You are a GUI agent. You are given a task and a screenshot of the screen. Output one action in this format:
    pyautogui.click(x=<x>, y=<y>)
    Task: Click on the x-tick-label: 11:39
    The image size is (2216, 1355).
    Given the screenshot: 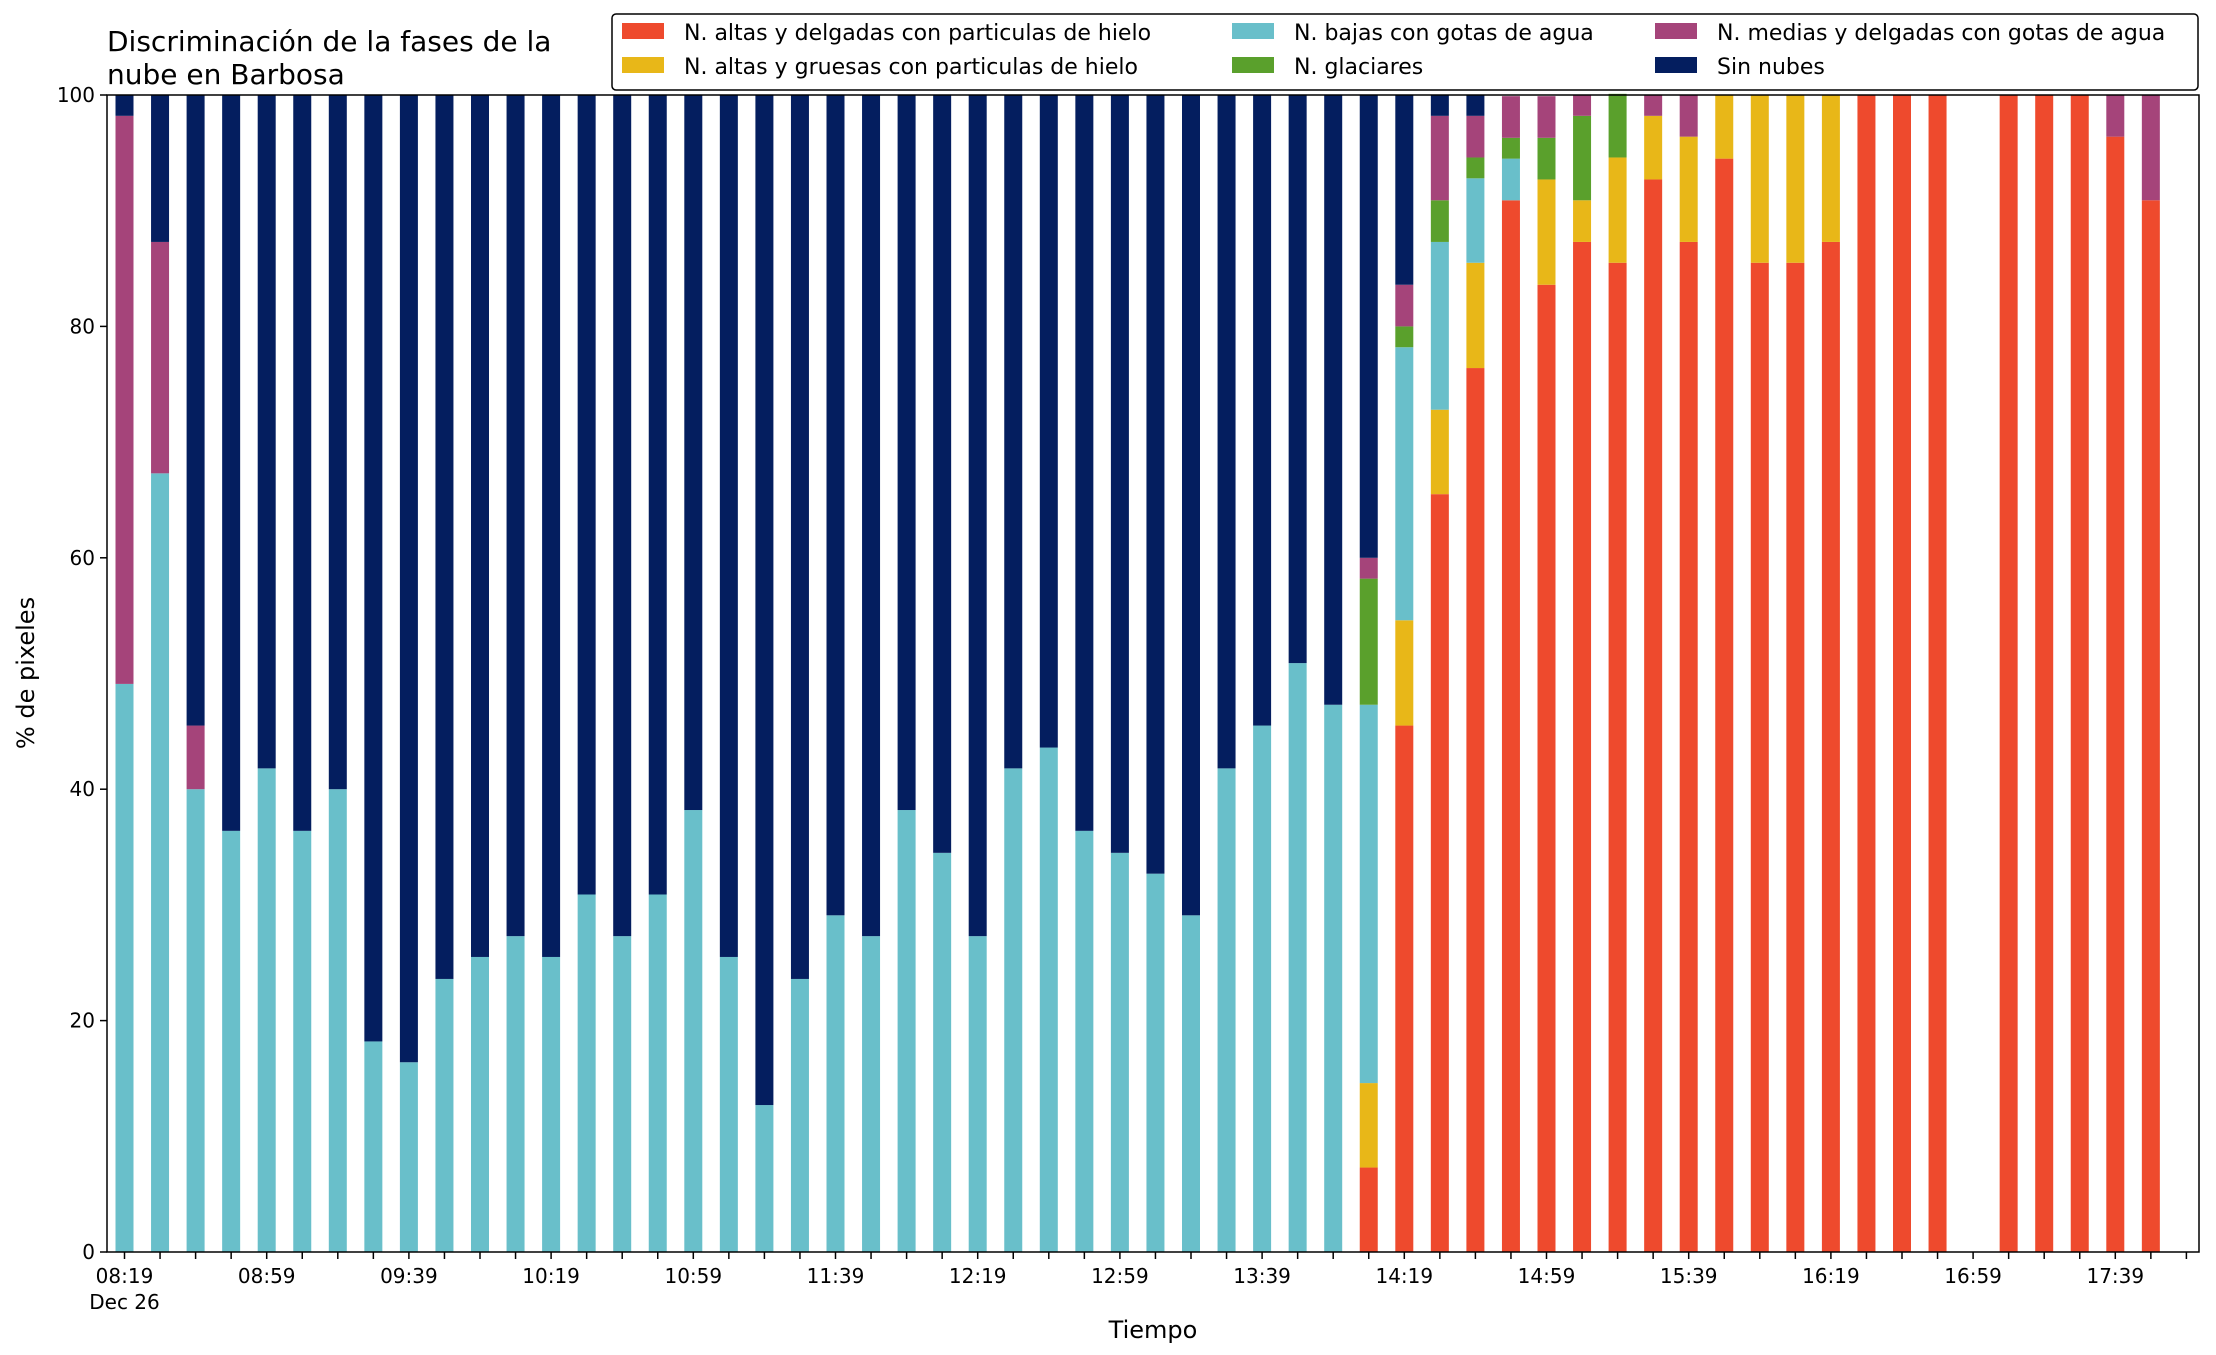 What is the action you would take?
    pyautogui.click(x=836, y=1276)
    